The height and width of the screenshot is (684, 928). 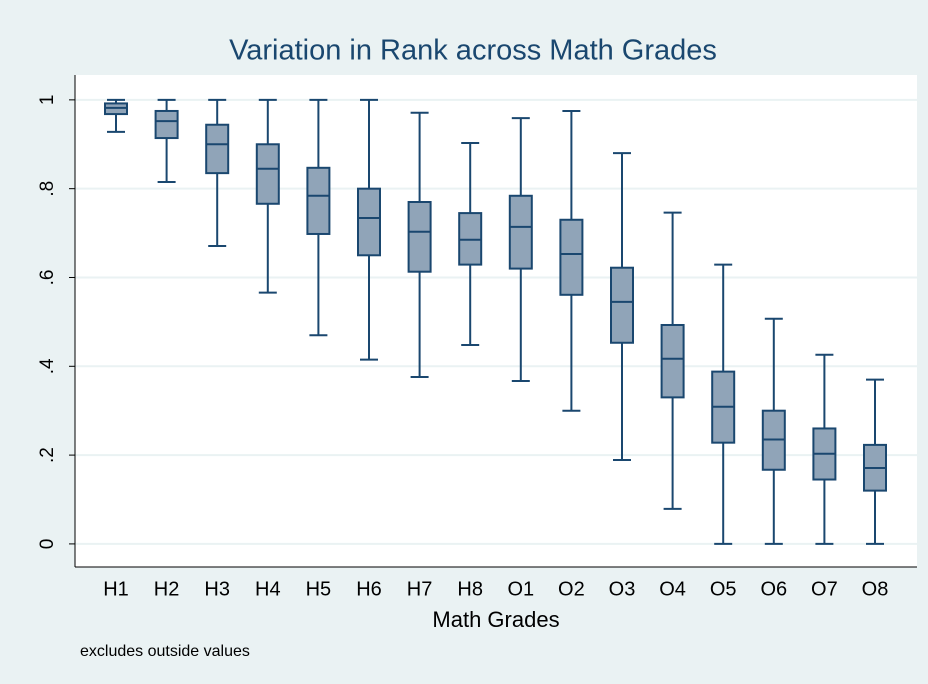 I want to click on x-axis-title: Math Grades, so click(x=495, y=619).